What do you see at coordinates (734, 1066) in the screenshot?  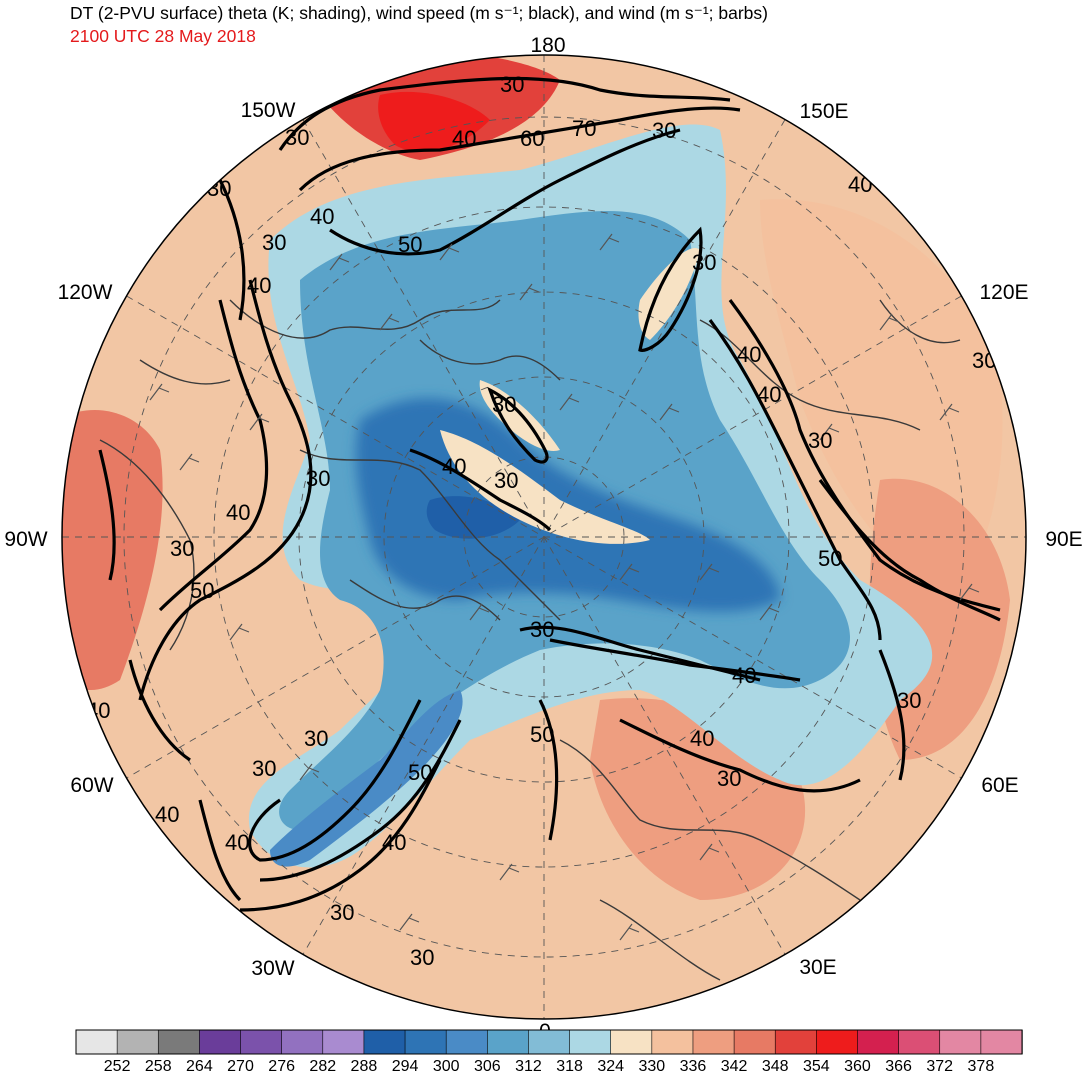 I see `colorbar-tick-label: 342` at bounding box center [734, 1066].